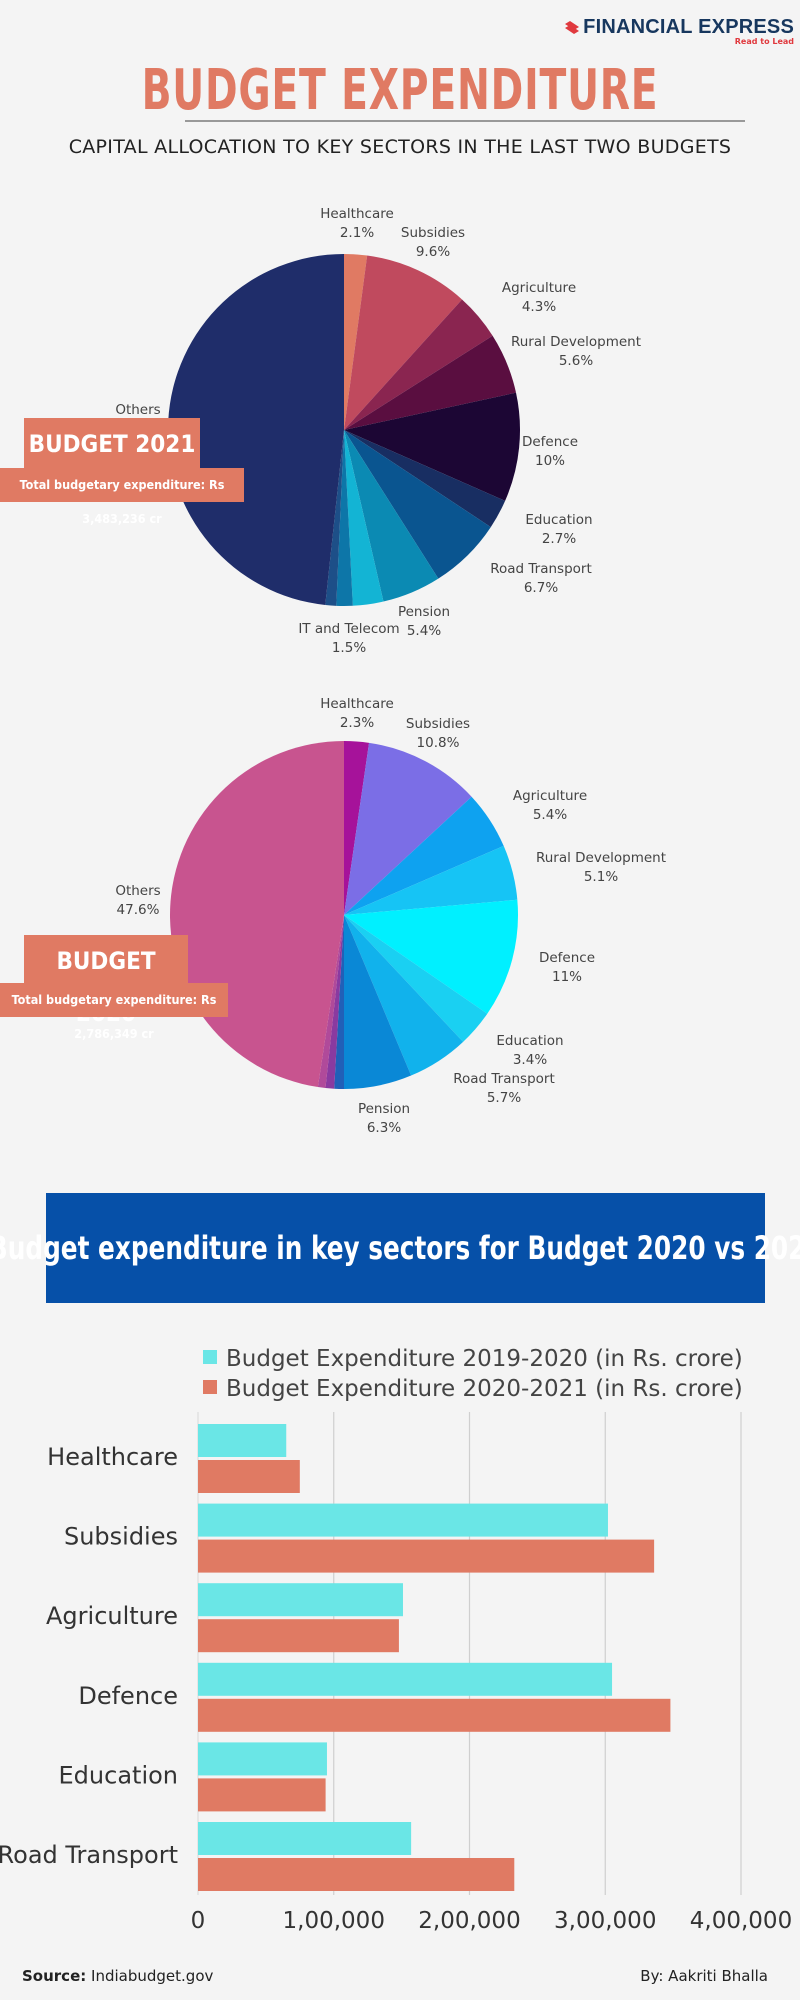 Image resolution: width=800 pixels, height=2000 pixels. What do you see at coordinates (152, 1976) in the screenshot?
I see `source-text: Indiabudget.gov` at bounding box center [152, 1976].